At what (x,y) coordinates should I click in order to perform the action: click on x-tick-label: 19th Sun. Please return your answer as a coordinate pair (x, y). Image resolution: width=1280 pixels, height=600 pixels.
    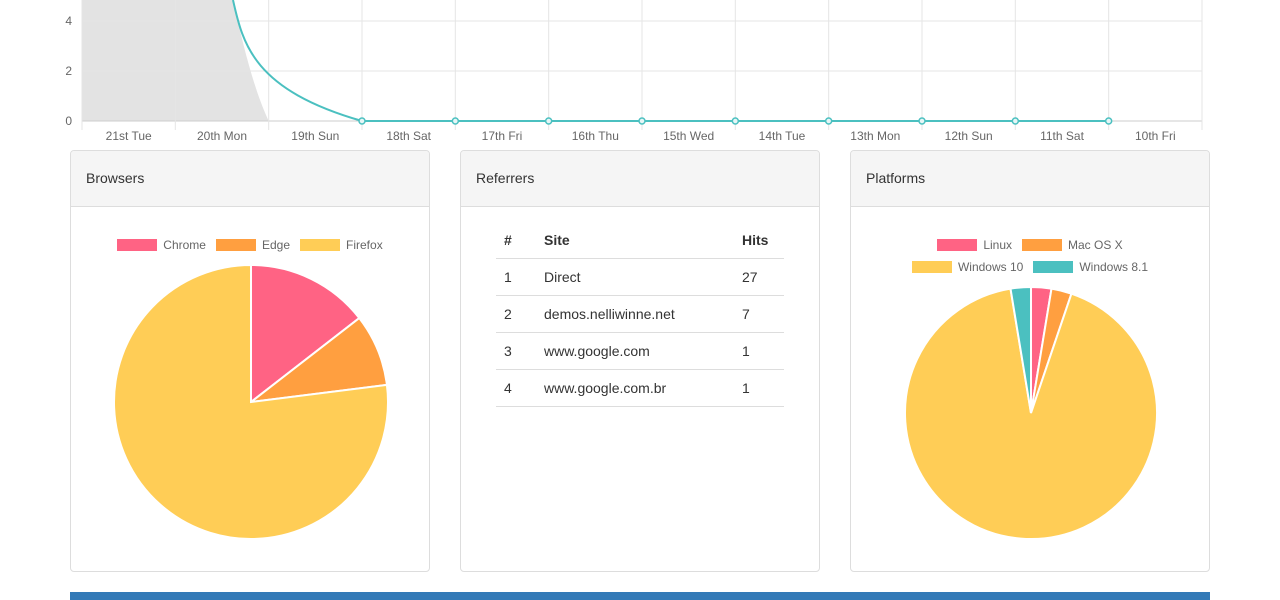
    Looking at the image, I should click on (315, 136).